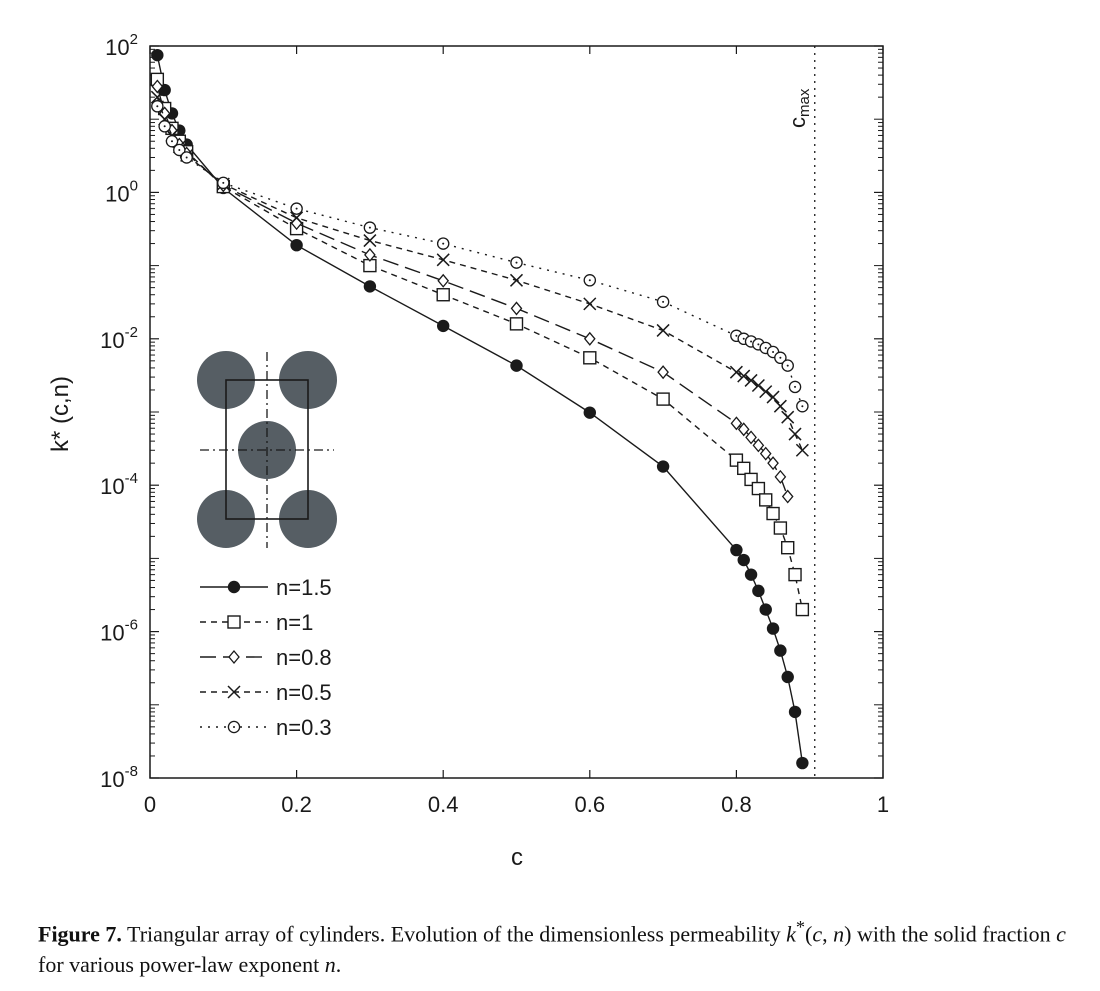  What do you see at coordinates (266, 657) in the screenshot?
I see `legend: n=1.5 n=1 n=0.8 n=0.5 n=0.3` at bounding box center [266, 657].